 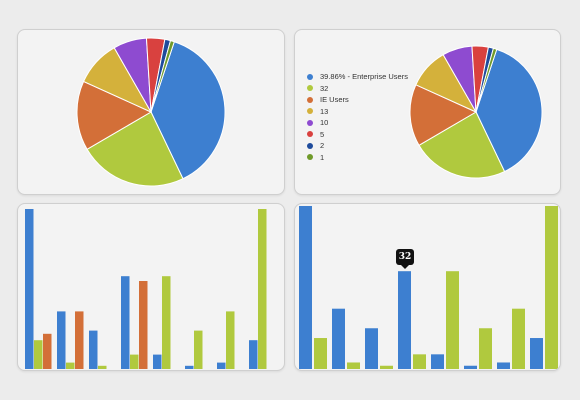 I want to click on legend-label: 32, so click(x=324, y=88).